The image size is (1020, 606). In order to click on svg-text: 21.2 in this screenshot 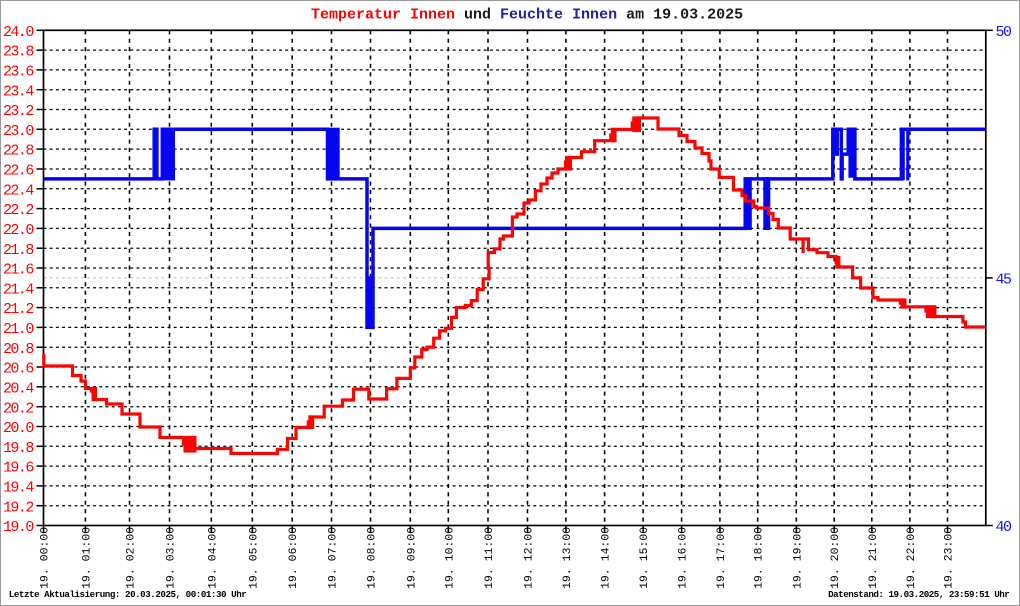, I will do `click(18, 309)`.